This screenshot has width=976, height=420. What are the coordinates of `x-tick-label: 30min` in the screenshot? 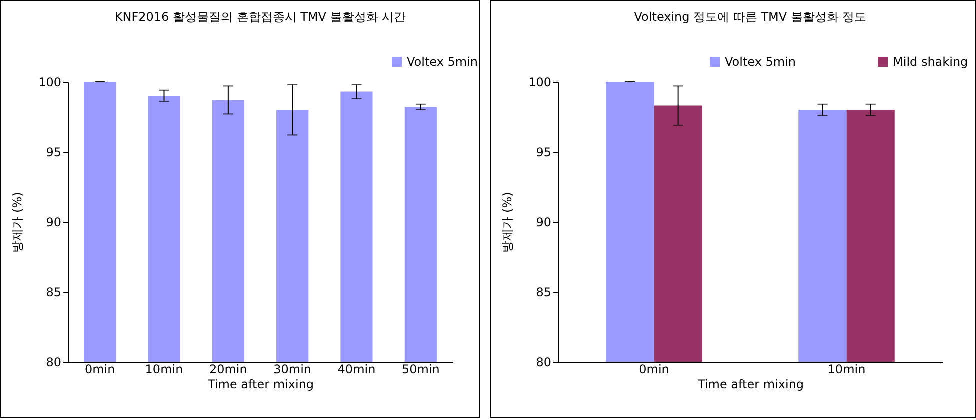 It's located at (293, 369).